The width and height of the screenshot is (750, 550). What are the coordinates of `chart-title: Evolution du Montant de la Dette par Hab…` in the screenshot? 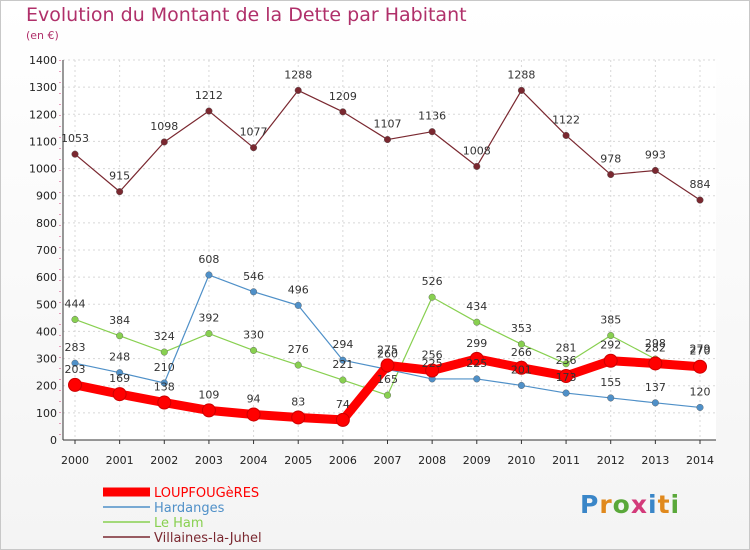 It's located at (246, 15).